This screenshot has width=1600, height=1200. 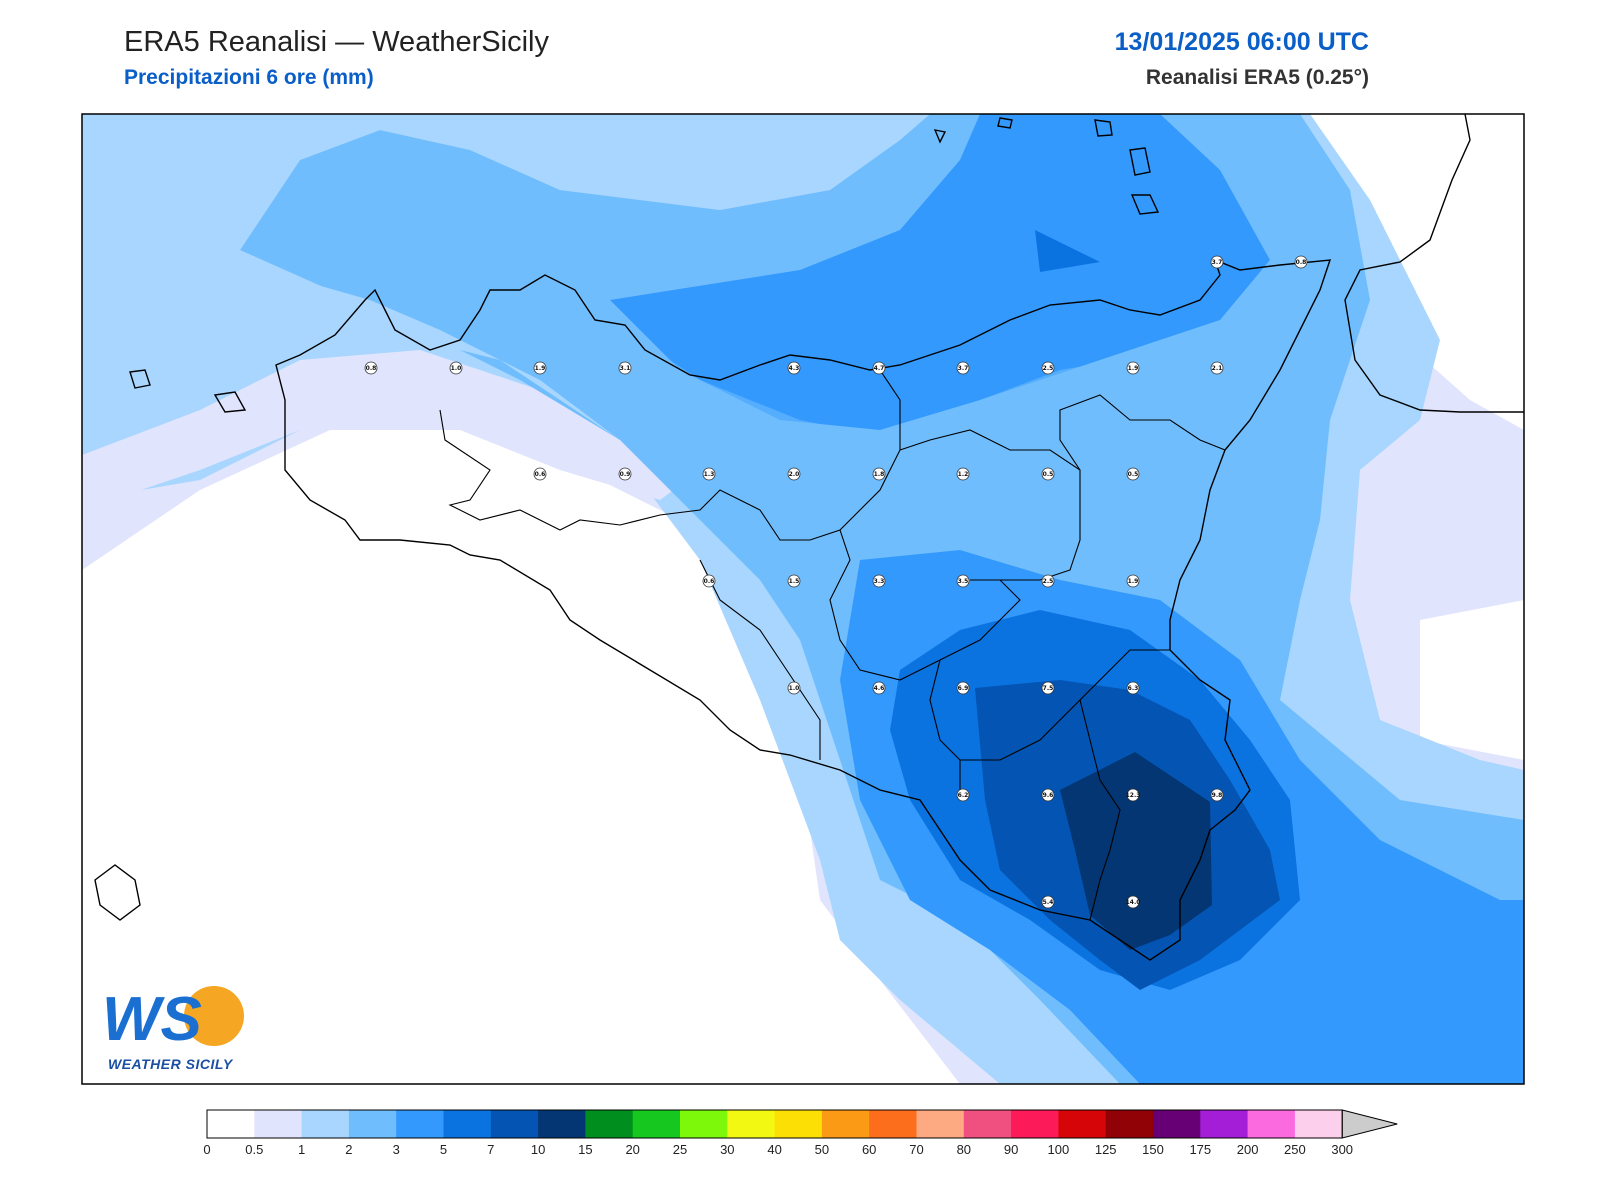 I want to click on station-value: 4.3, so click(x=794, y=368).